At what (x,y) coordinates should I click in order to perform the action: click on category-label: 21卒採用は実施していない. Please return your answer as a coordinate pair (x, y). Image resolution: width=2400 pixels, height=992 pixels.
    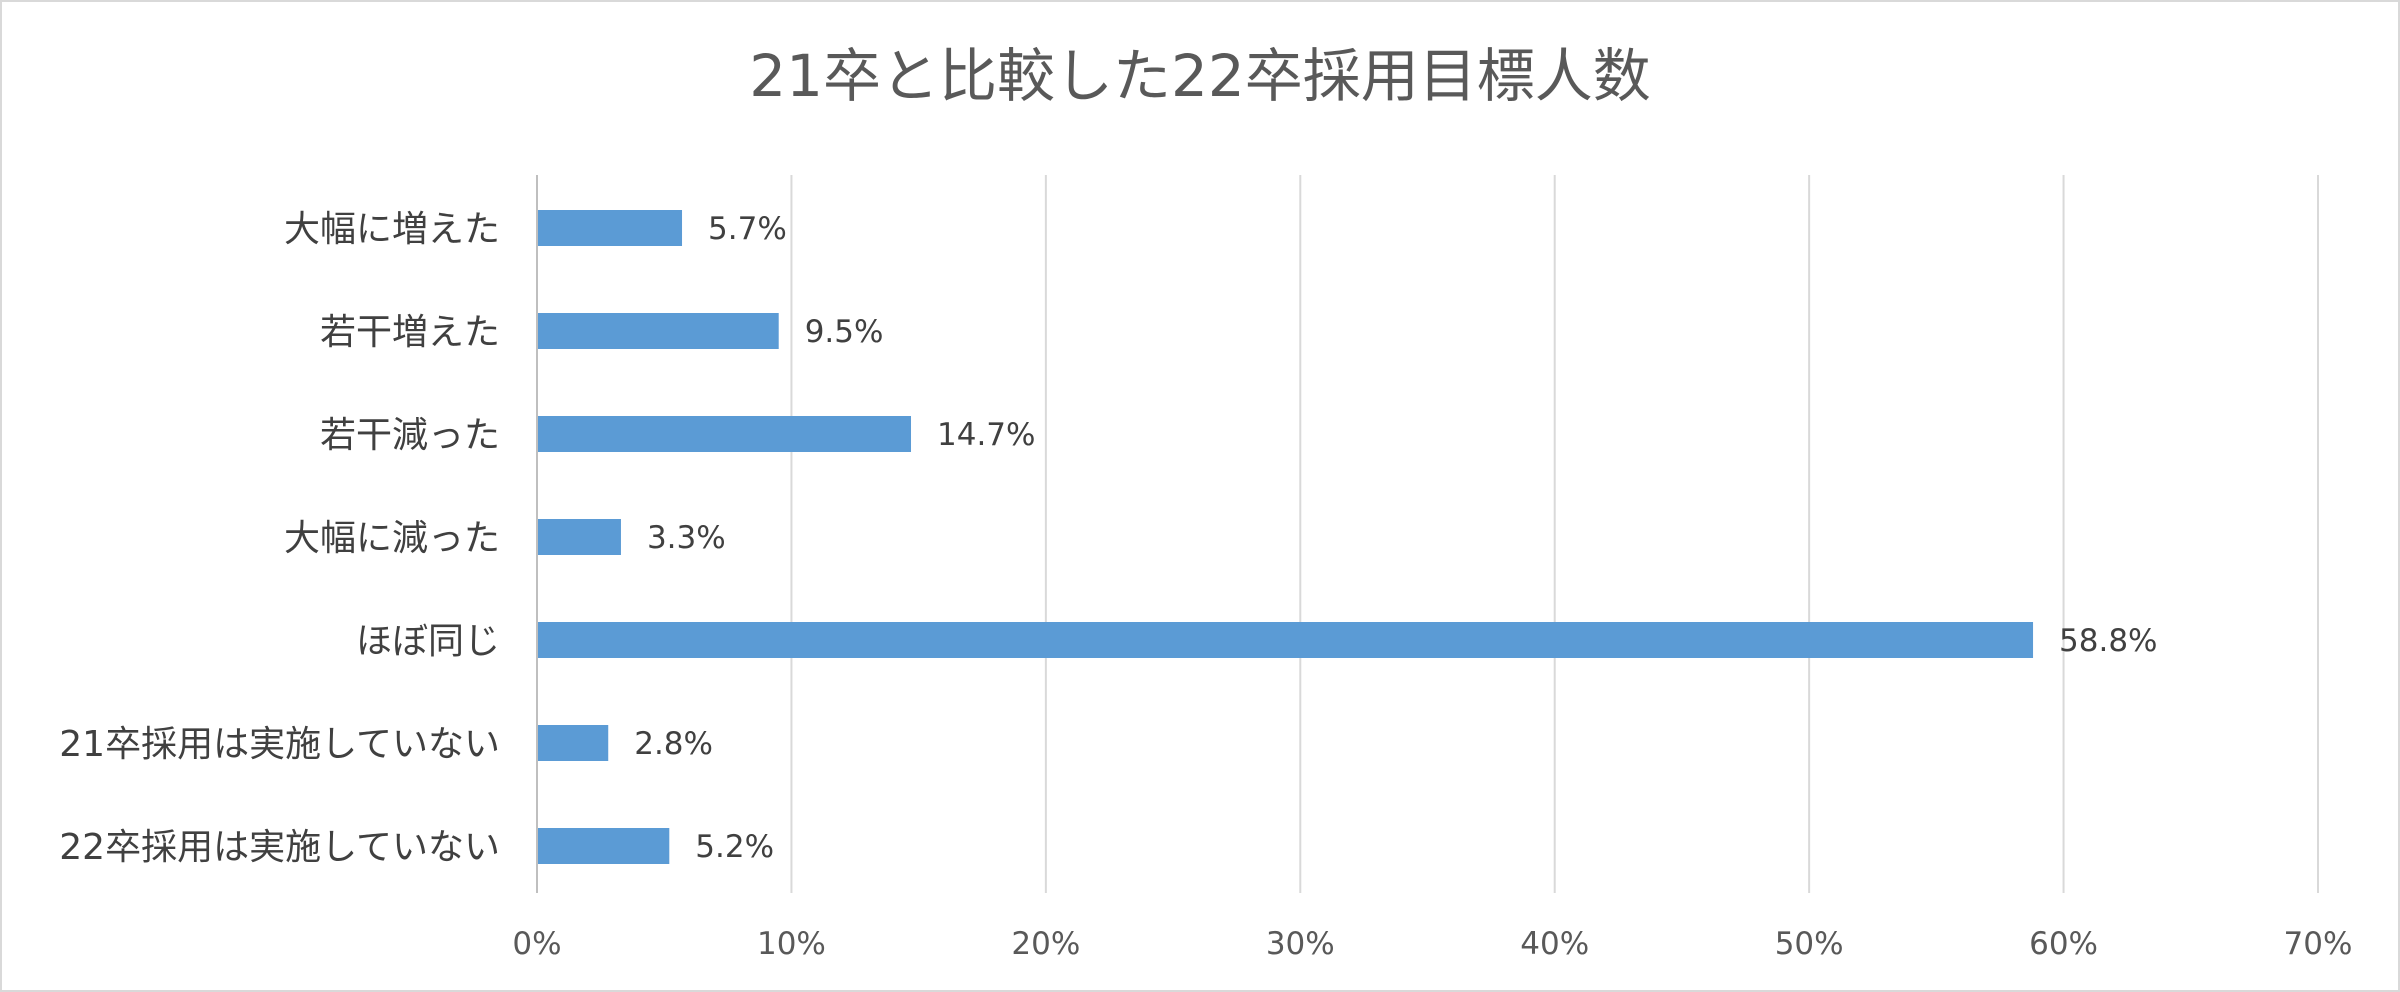
    Looking at the image, I should click on (279, 744).